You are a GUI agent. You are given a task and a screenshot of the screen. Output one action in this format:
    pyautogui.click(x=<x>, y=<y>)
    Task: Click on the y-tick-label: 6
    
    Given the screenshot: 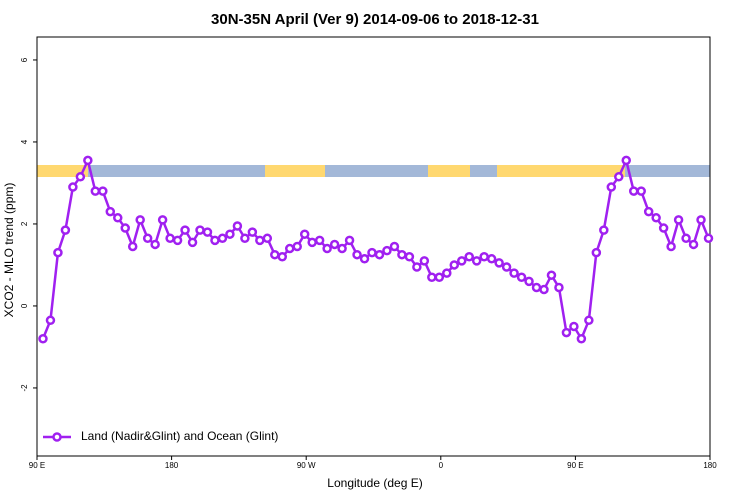 What is the action you would take?
    pyautogui.click(x=24, y=59)
    